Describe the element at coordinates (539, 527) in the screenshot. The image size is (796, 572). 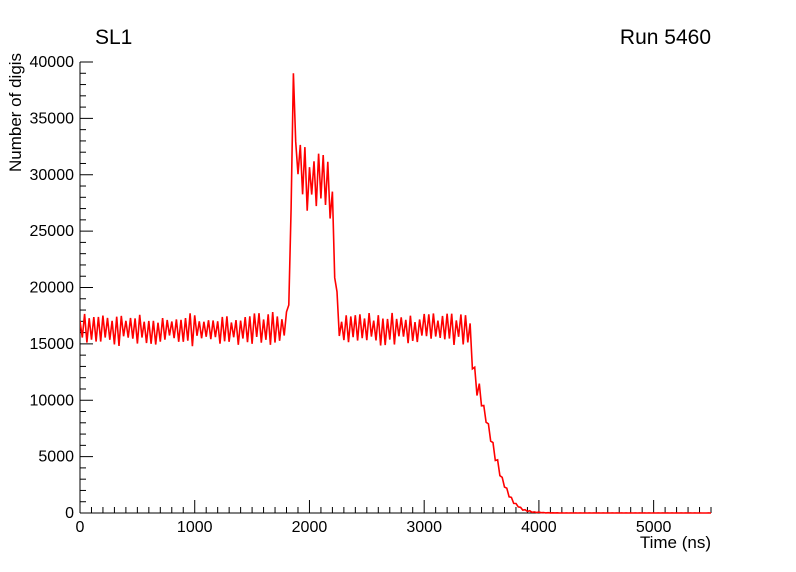
I see `x-tick-label: 4000` at that location.